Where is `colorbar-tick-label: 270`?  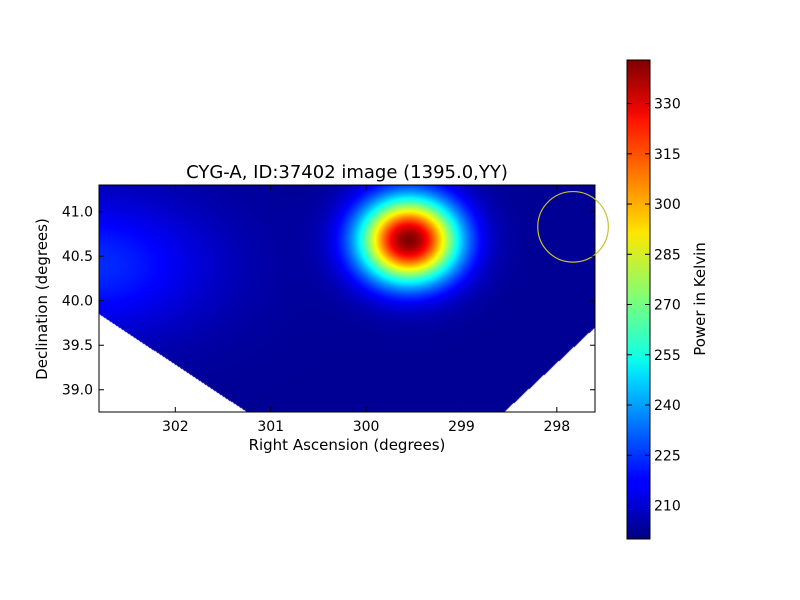 colorbar-tick-label: 270 is located at coordinates (667, 306).